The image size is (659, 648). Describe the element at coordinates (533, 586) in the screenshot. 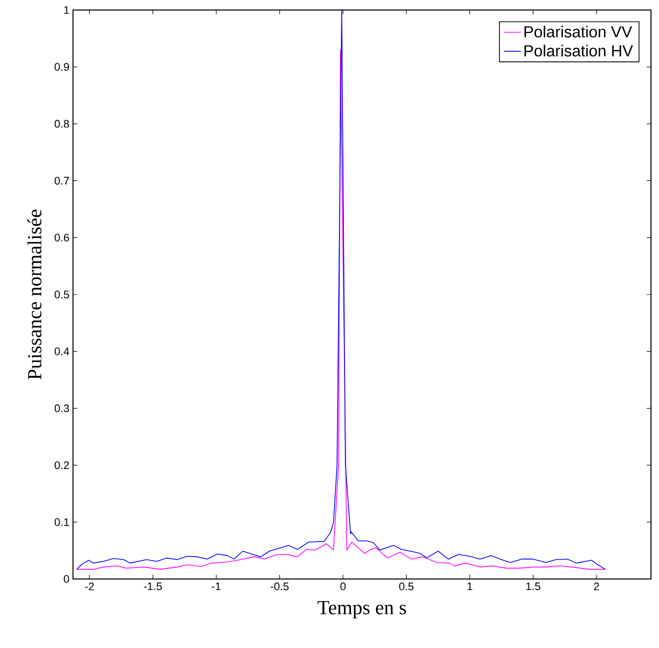

I see `x-tick-label: 1.5` at that location.